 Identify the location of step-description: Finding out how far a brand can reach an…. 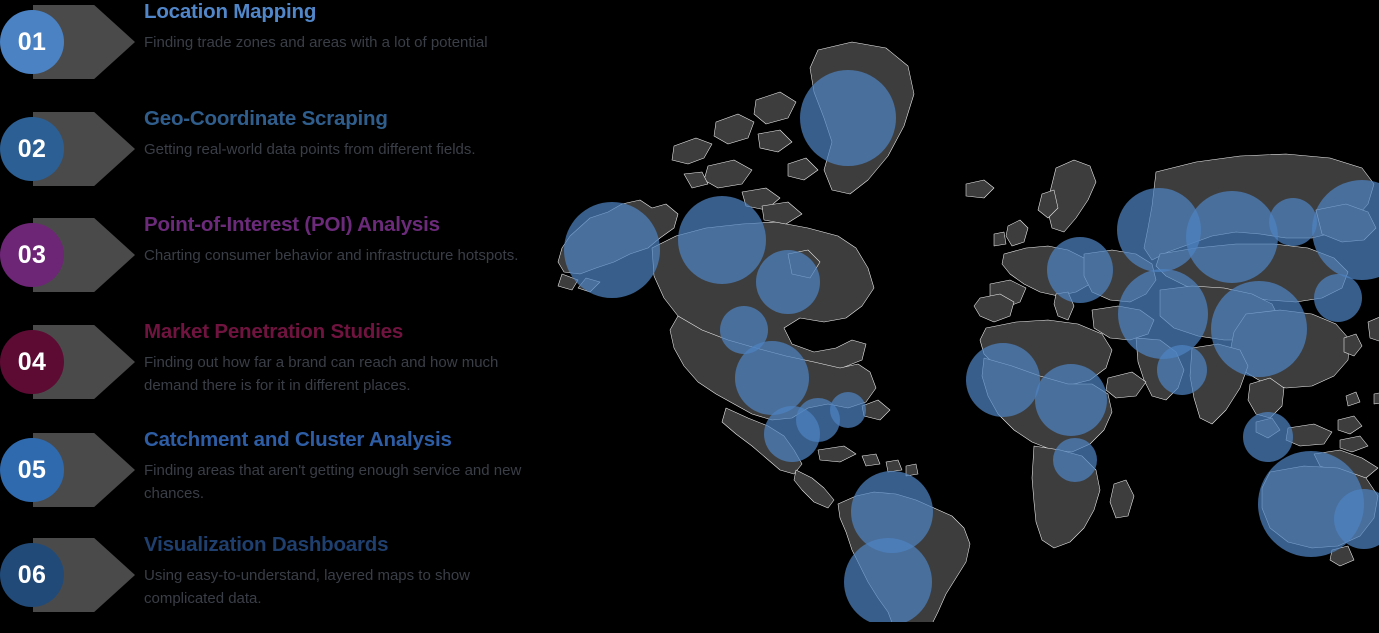
(321, 373).